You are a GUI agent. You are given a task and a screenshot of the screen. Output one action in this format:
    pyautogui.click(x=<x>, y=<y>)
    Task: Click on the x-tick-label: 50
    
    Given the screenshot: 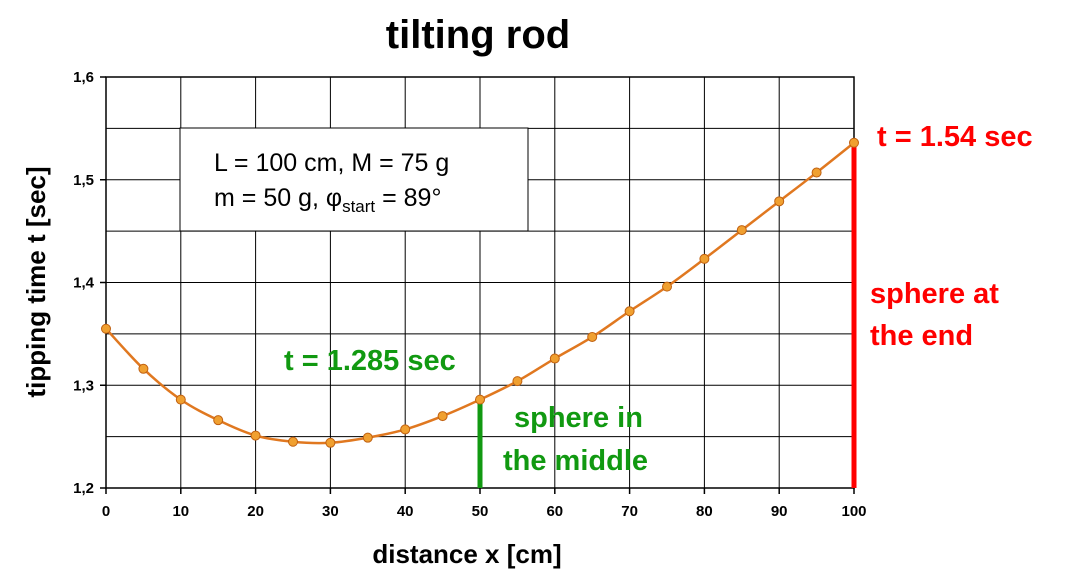 What is the action you would take?
    pyautogui.click(x=480, y=511)
    